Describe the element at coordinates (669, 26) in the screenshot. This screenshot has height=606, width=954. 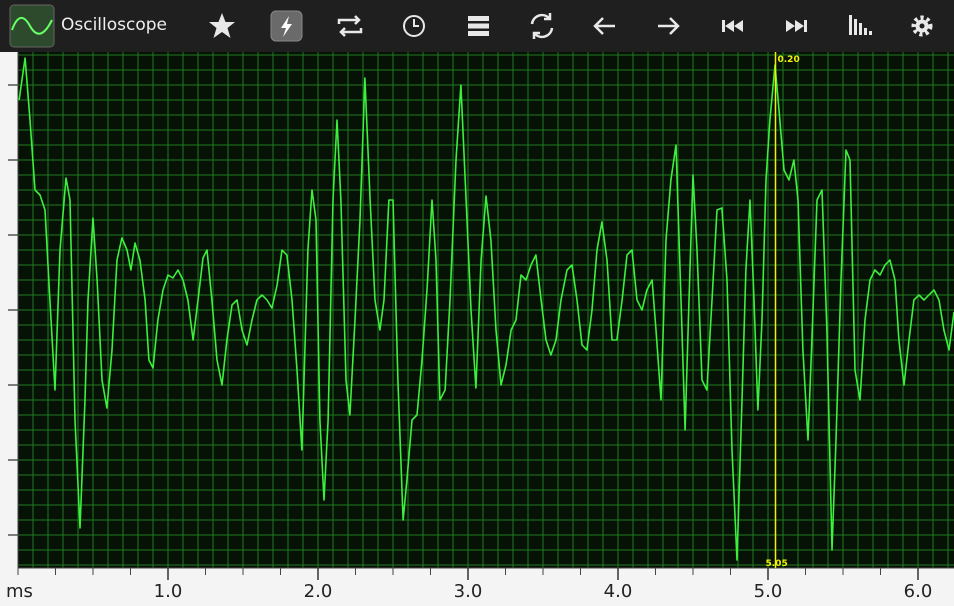
I see `forward-button` at that location.